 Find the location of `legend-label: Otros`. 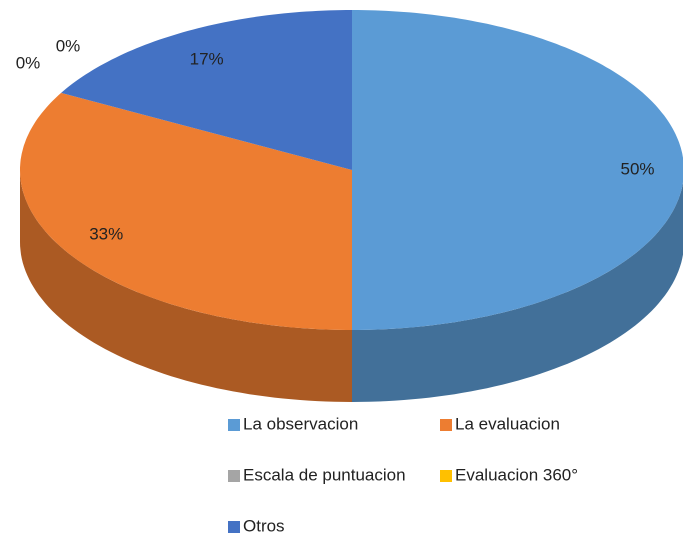

legend-label: Otros is located at coordinates (264, 525).